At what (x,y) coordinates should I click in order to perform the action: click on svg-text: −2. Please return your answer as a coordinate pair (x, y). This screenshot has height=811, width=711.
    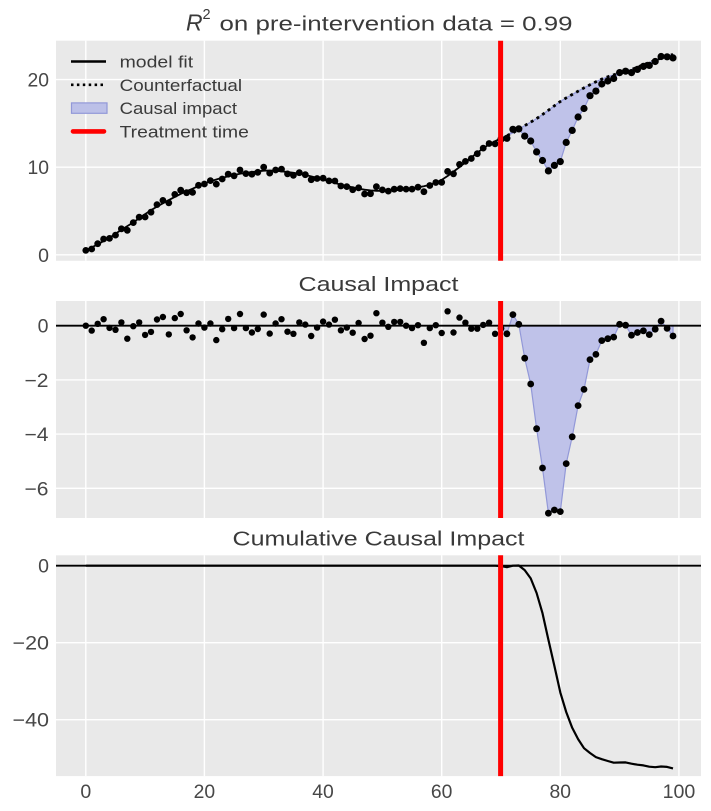
    Looking at the image, I should click on (37, 381).